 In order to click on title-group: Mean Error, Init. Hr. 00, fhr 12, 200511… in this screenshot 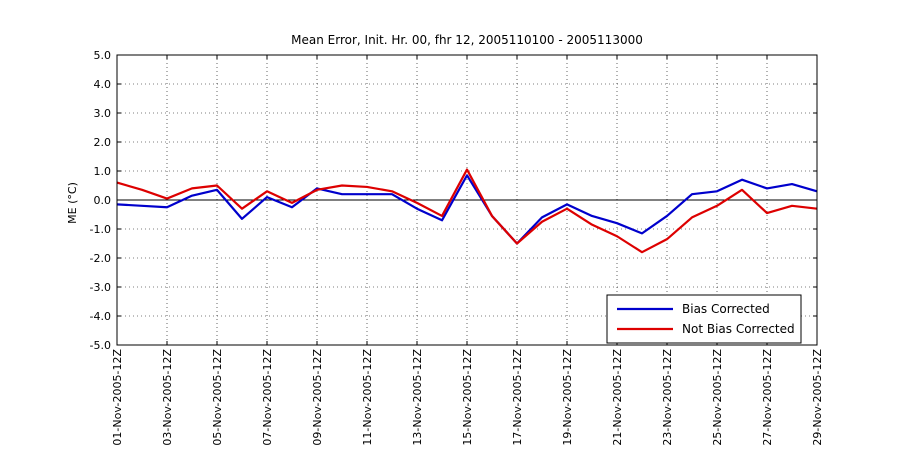, I will do `click(467, 40)`.